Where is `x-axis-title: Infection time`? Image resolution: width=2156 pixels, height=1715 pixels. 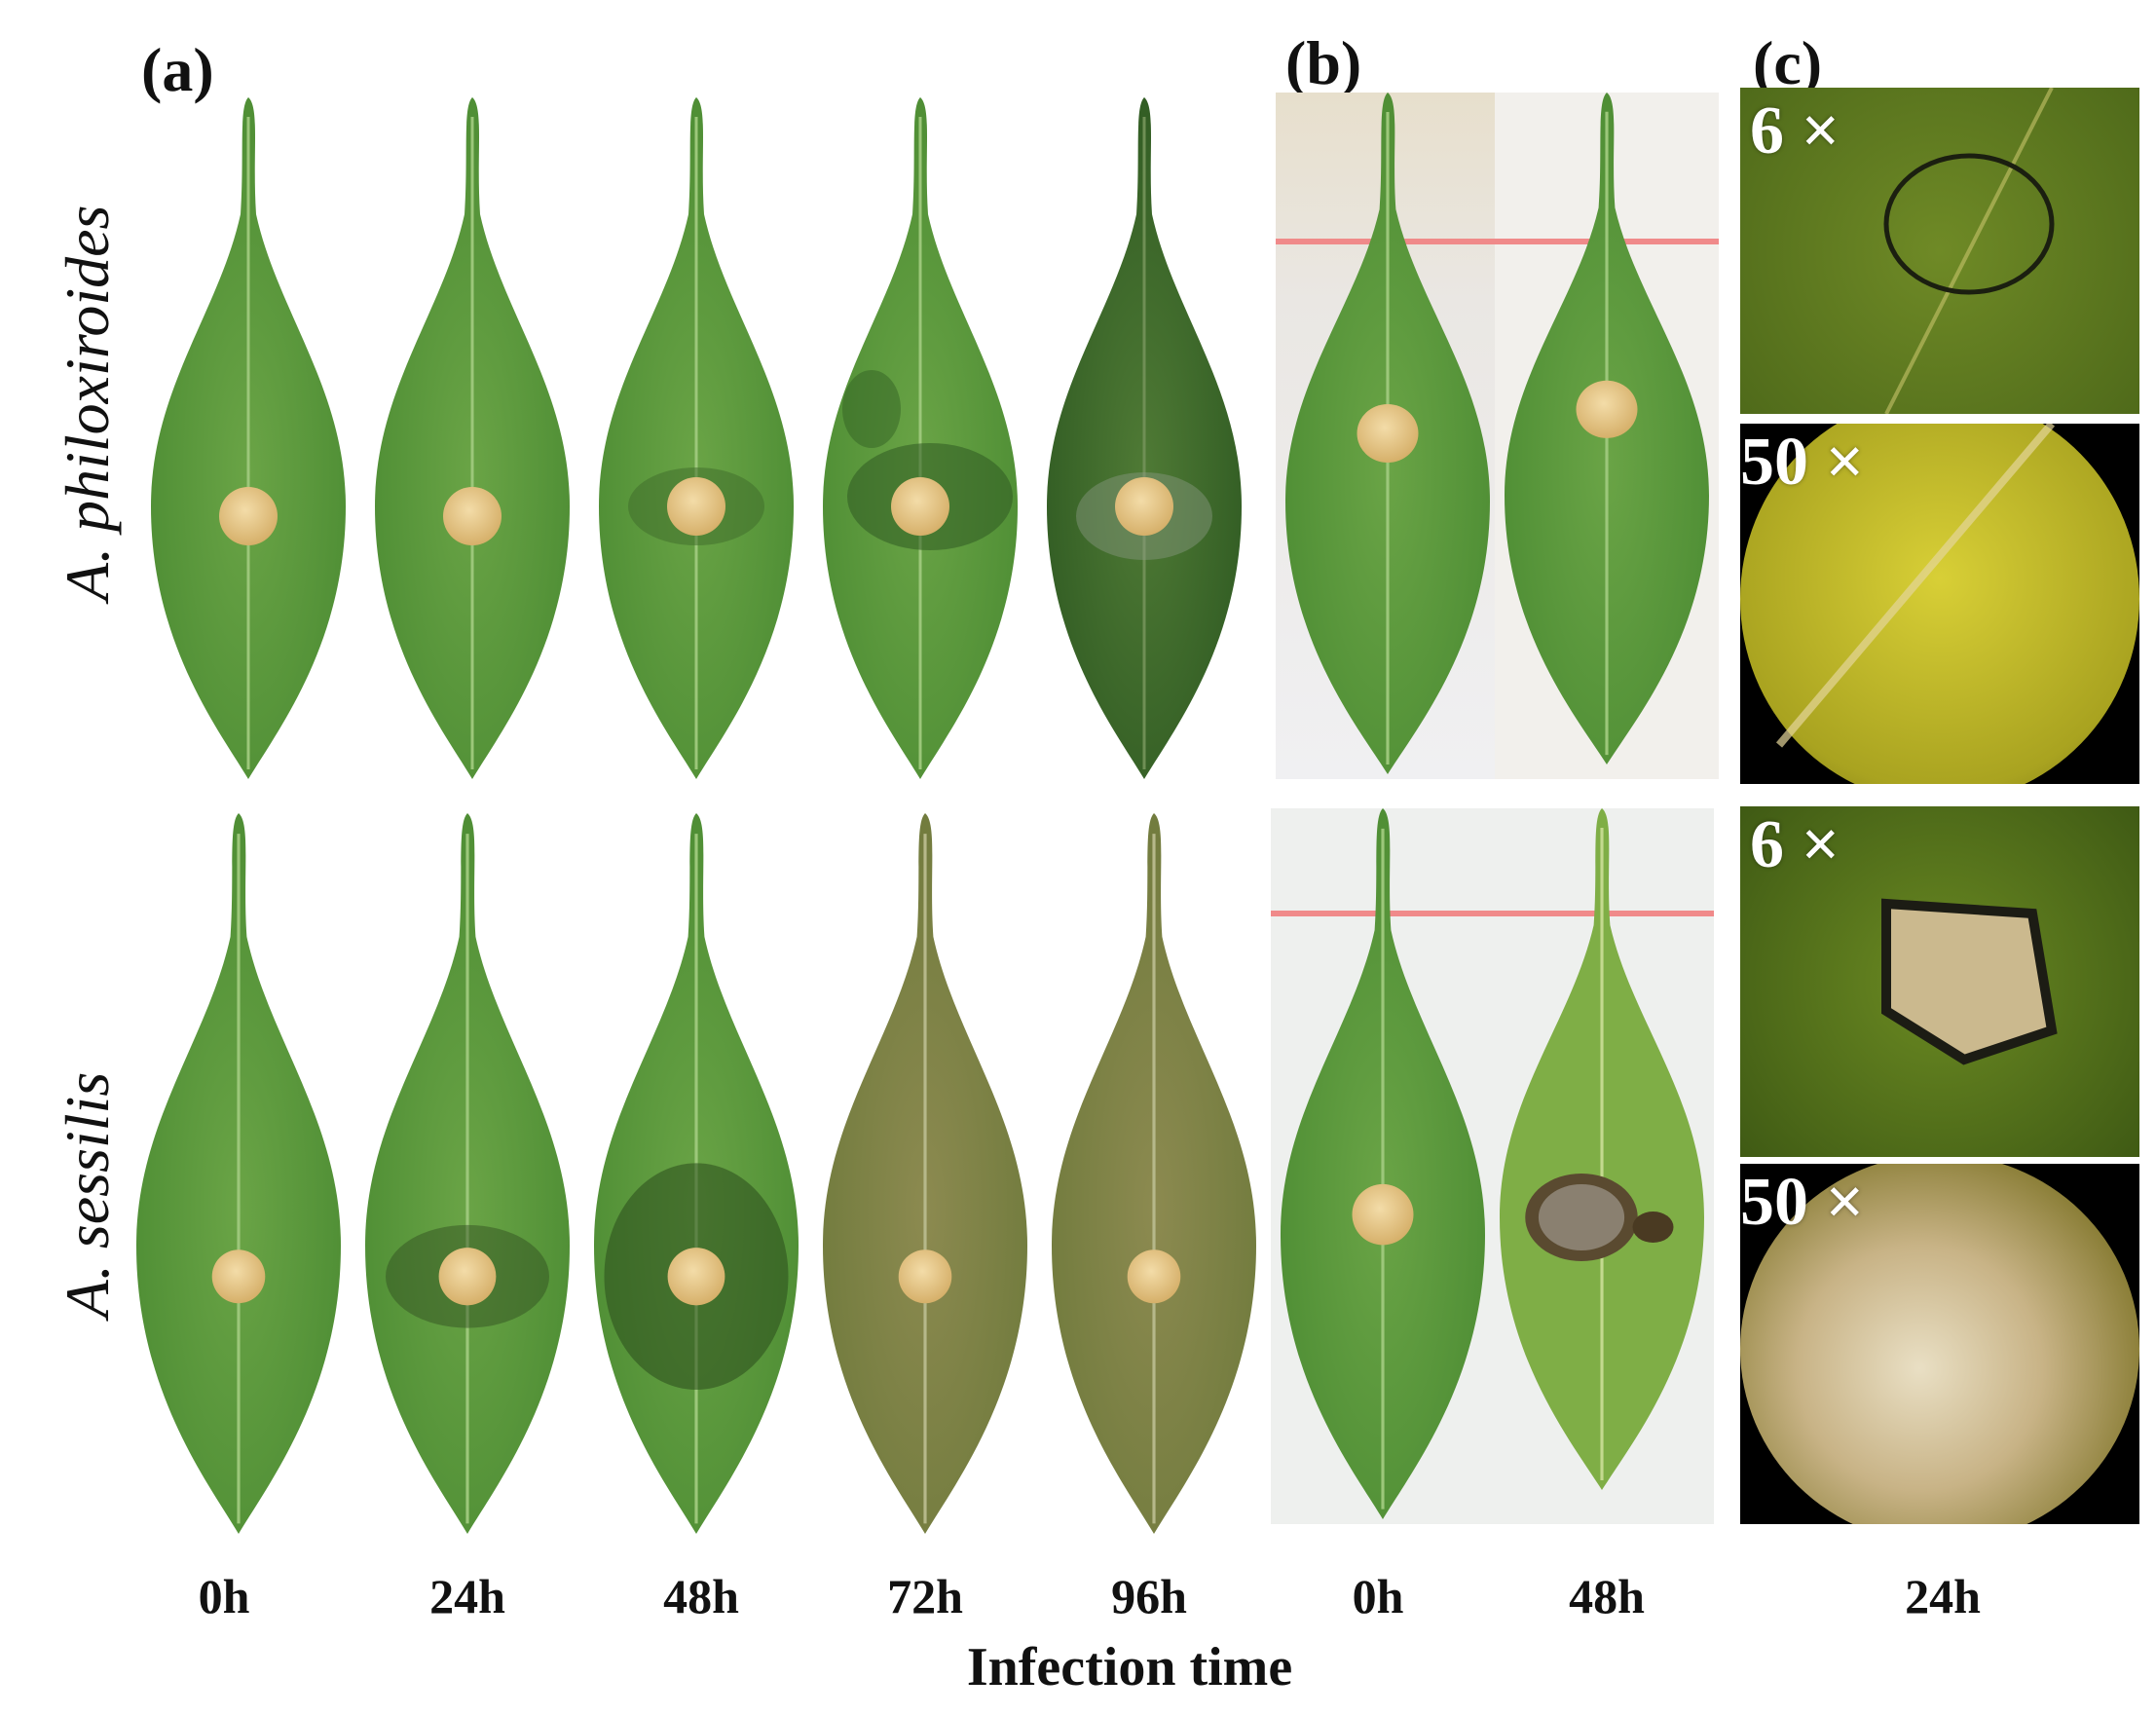 x-axis-title: Infection time is located at coordinates (1130, 1667).